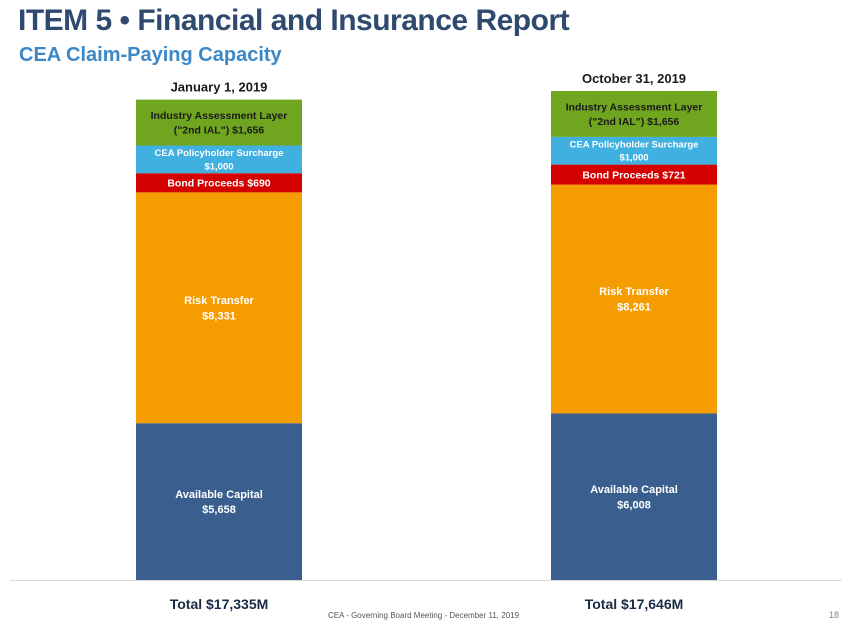  Describe the element at coordinates (219, 510) in the screenshot. I see `bar-available-capital-1-label: $5,658` at that location.